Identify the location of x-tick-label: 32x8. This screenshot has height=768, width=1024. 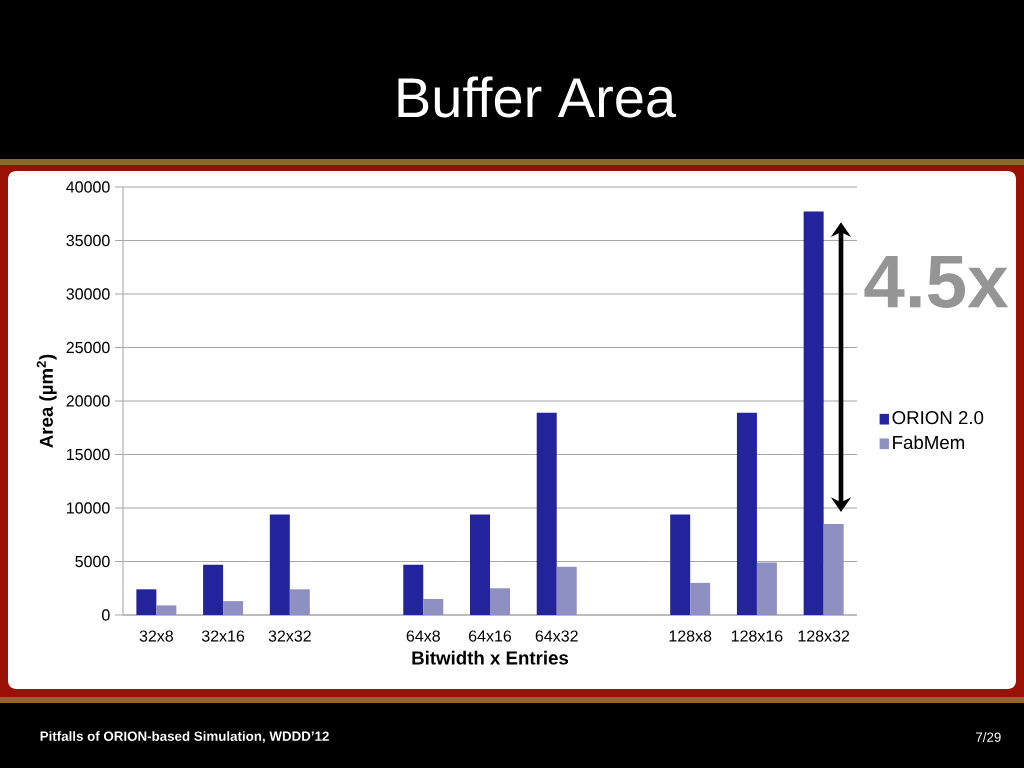
(156, 636).